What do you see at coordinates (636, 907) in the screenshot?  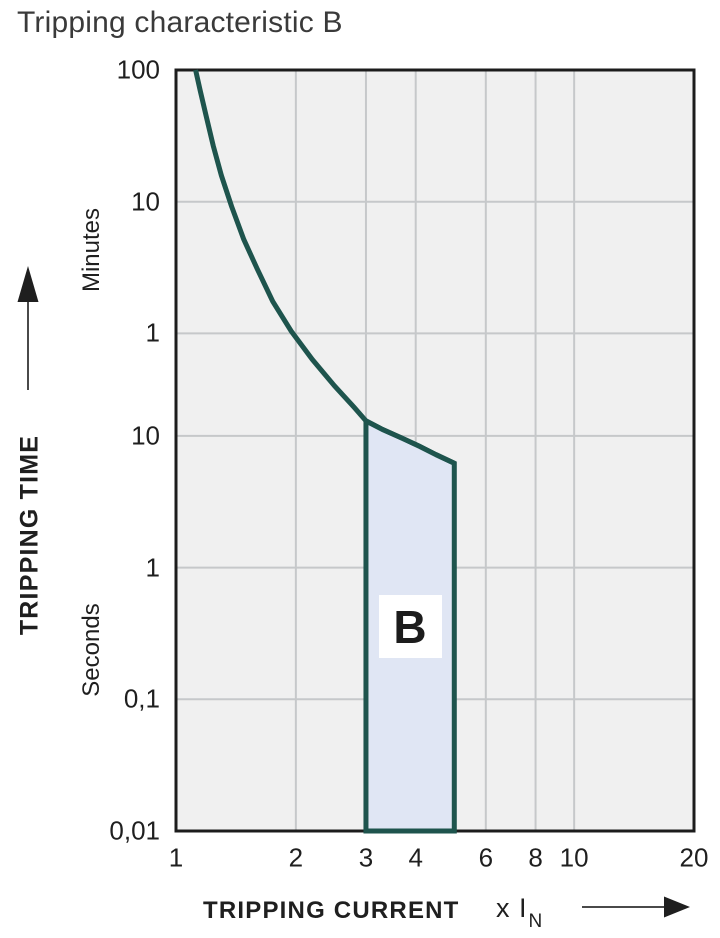 I see `x-axis-arrow-icon` at bounding box center [636, 907].